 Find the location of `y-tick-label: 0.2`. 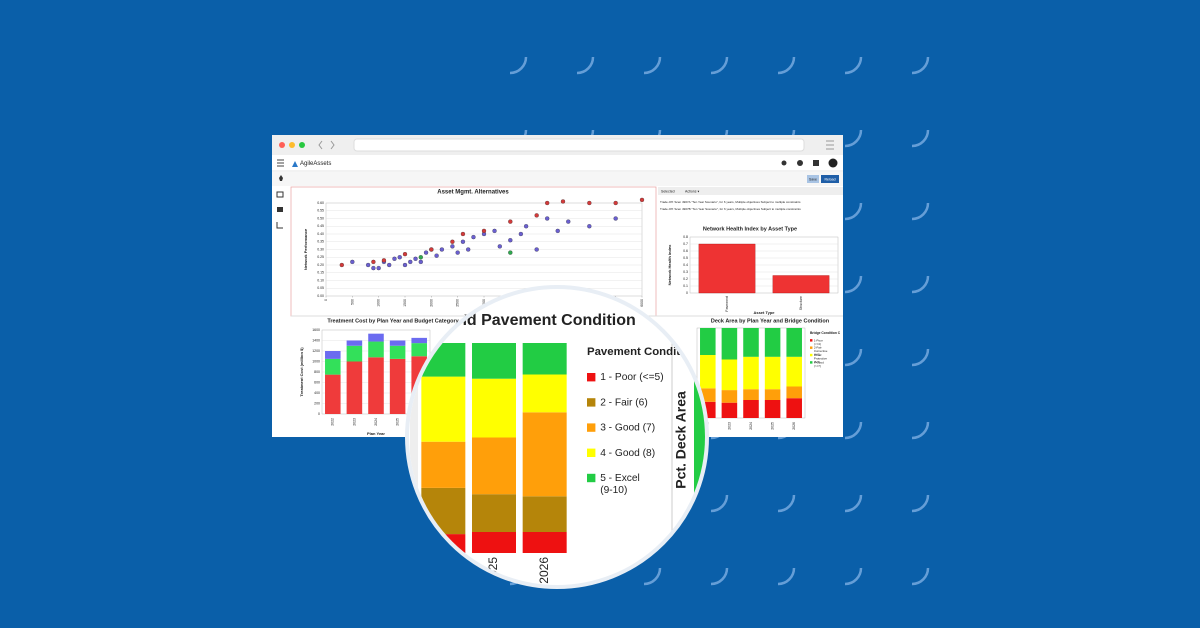

y-tick-label: 0.2 is located at coordinates (685, 279).